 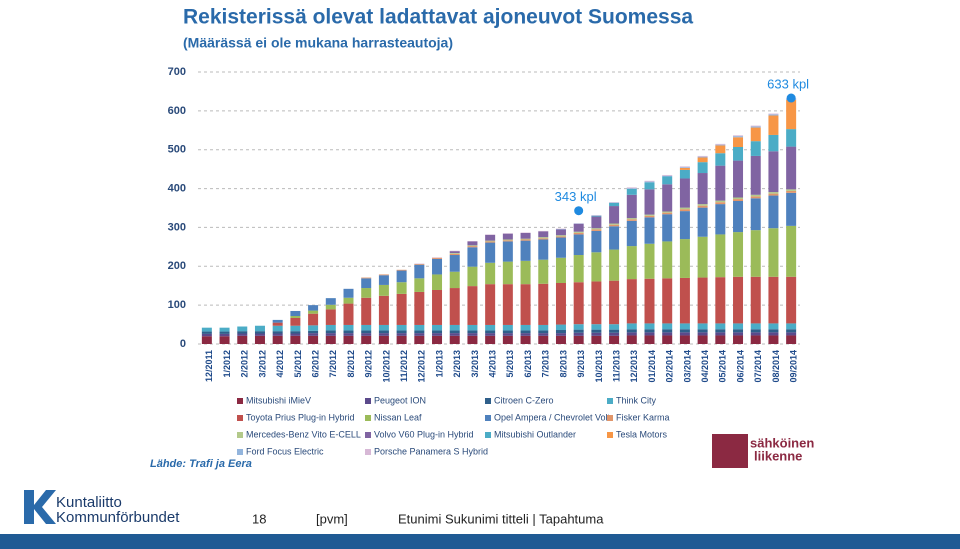 What do you see at coordinates (300, 417) in the screenshot?
I see `legend-label: Toyota Prius Plug-in Hybrid` at bounding box center [300, 417].